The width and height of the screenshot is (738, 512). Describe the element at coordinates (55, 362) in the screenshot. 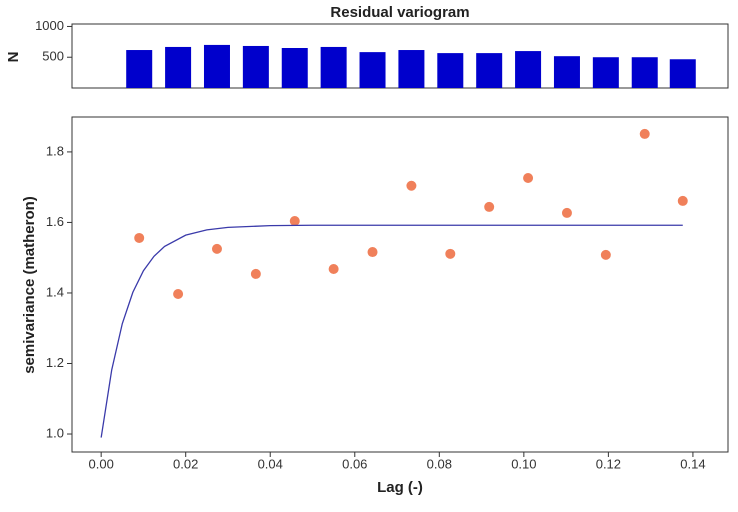

I see `y-tick-label: 1.2` at that location.